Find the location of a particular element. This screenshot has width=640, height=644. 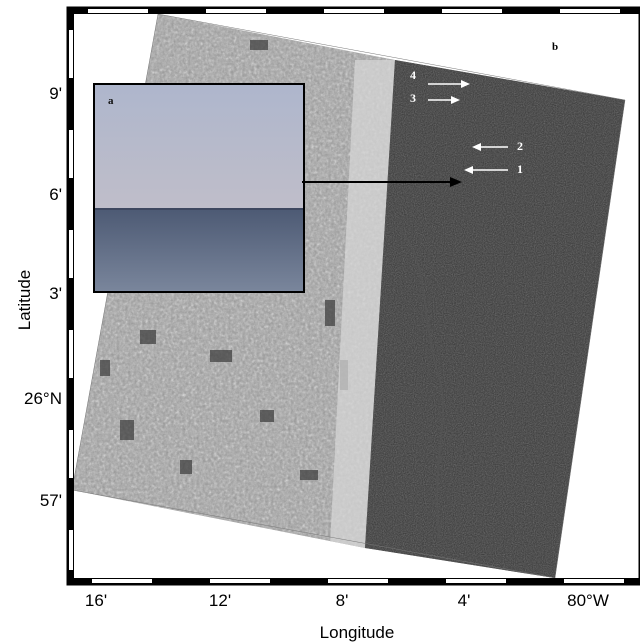

marker-1-label: 1 is located at coordinates (520, 169).